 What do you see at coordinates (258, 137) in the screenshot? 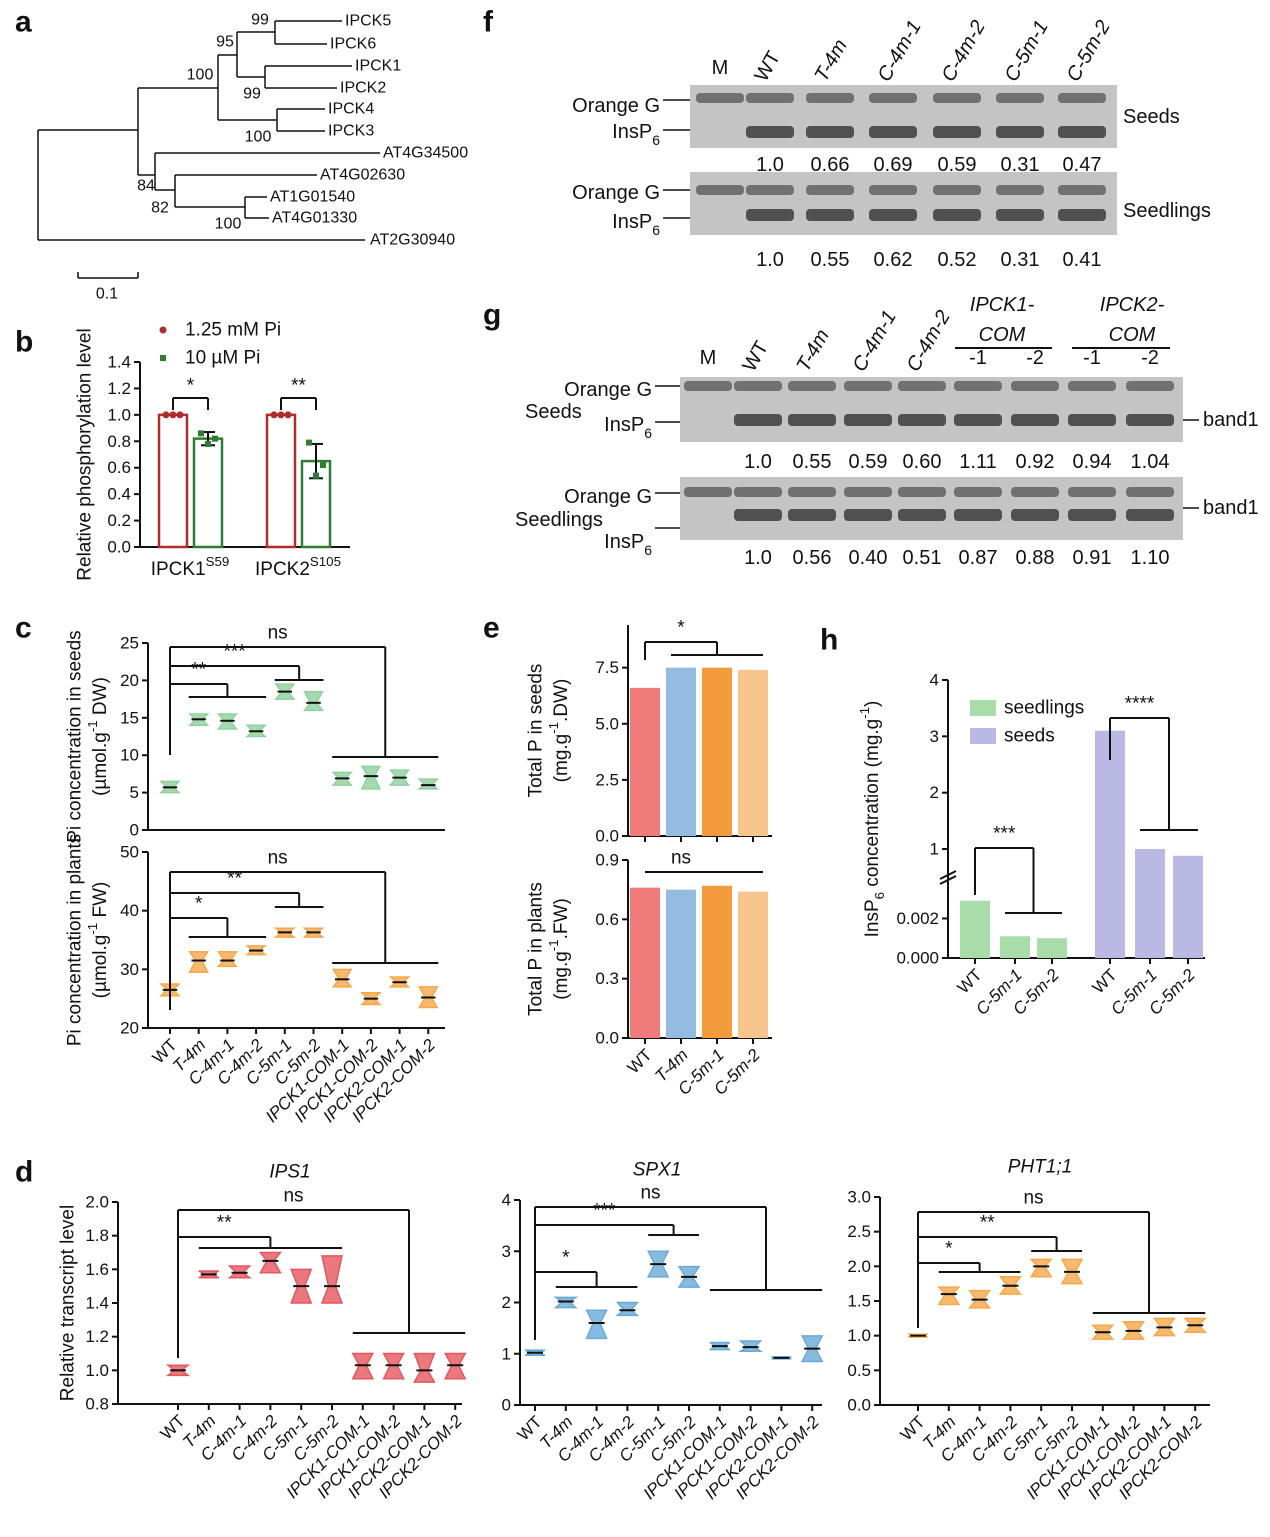
I see `bootstrap: 100` at bounding box center [258, 137].